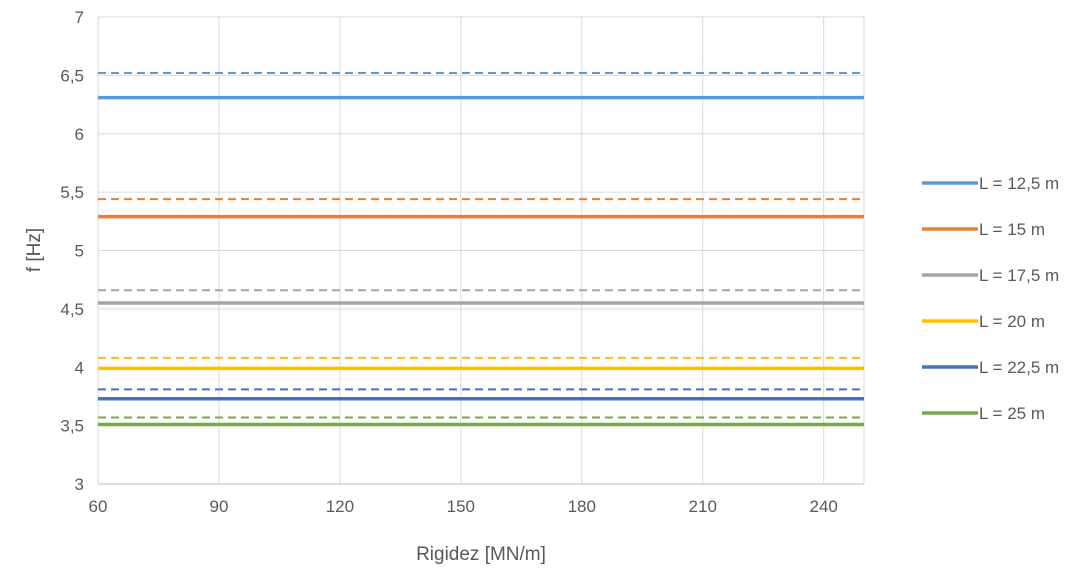 Image resolution: width=1085 pixels, height=569 pixels. Describe the element at coordinates (340, 506) in the screenshot. I see `x-tick-label: 120` at that location.